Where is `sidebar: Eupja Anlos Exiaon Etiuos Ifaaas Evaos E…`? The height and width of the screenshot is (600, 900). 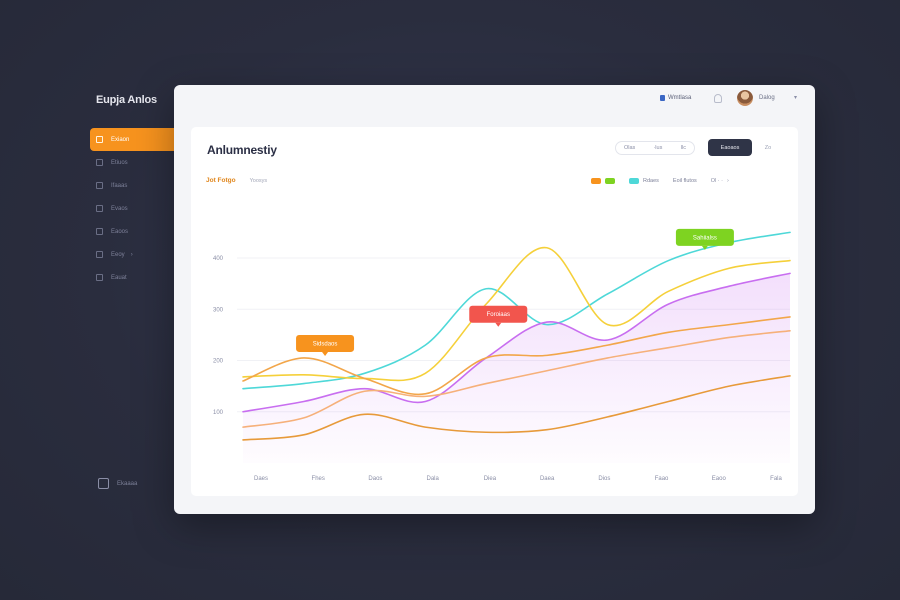
sidebar: Eupja Anlos Exiaon Etiuos Ifaaas Evaos E… is located at coordinates (132, 299).